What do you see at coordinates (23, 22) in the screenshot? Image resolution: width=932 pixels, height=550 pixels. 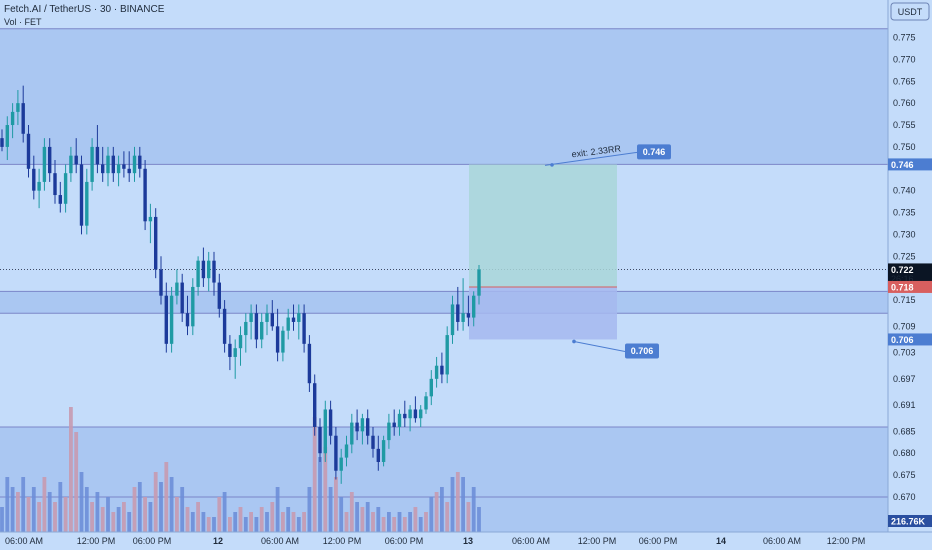 I see `volume-indicator-label: Vol · FET` at bounding box center [23, 22].